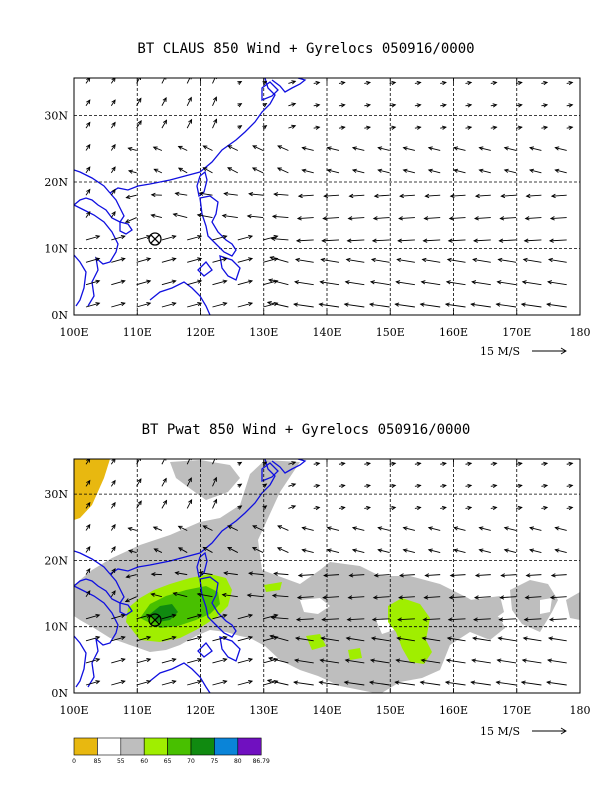  Describe the element at coordinates (202, 746) in the screenshot. I see `colorbar-swatch` at that location.